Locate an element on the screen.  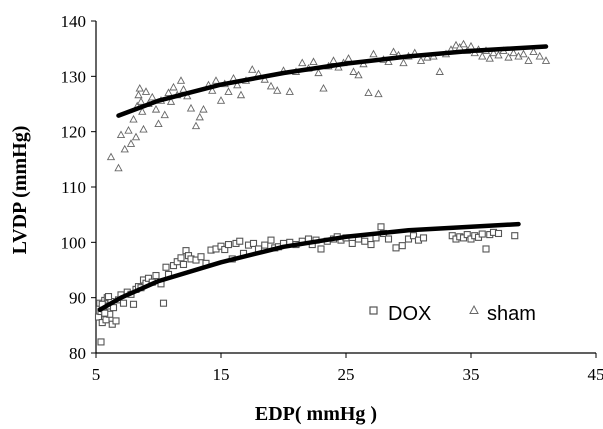
x-tick-label: 15 is located at coordinates (221, 374).